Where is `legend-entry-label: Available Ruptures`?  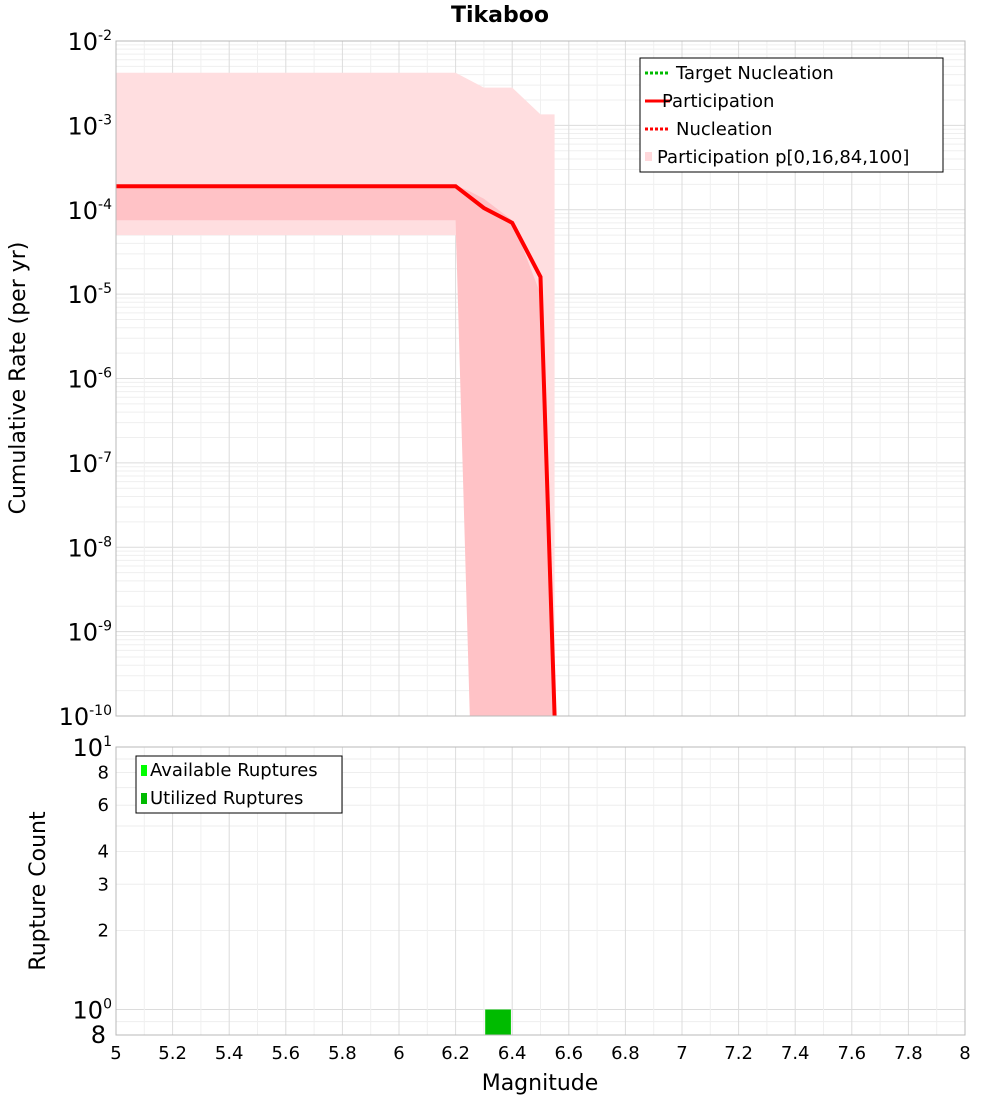 legend-entry-label: Available Ruptures is located at coordinates (234, 770).